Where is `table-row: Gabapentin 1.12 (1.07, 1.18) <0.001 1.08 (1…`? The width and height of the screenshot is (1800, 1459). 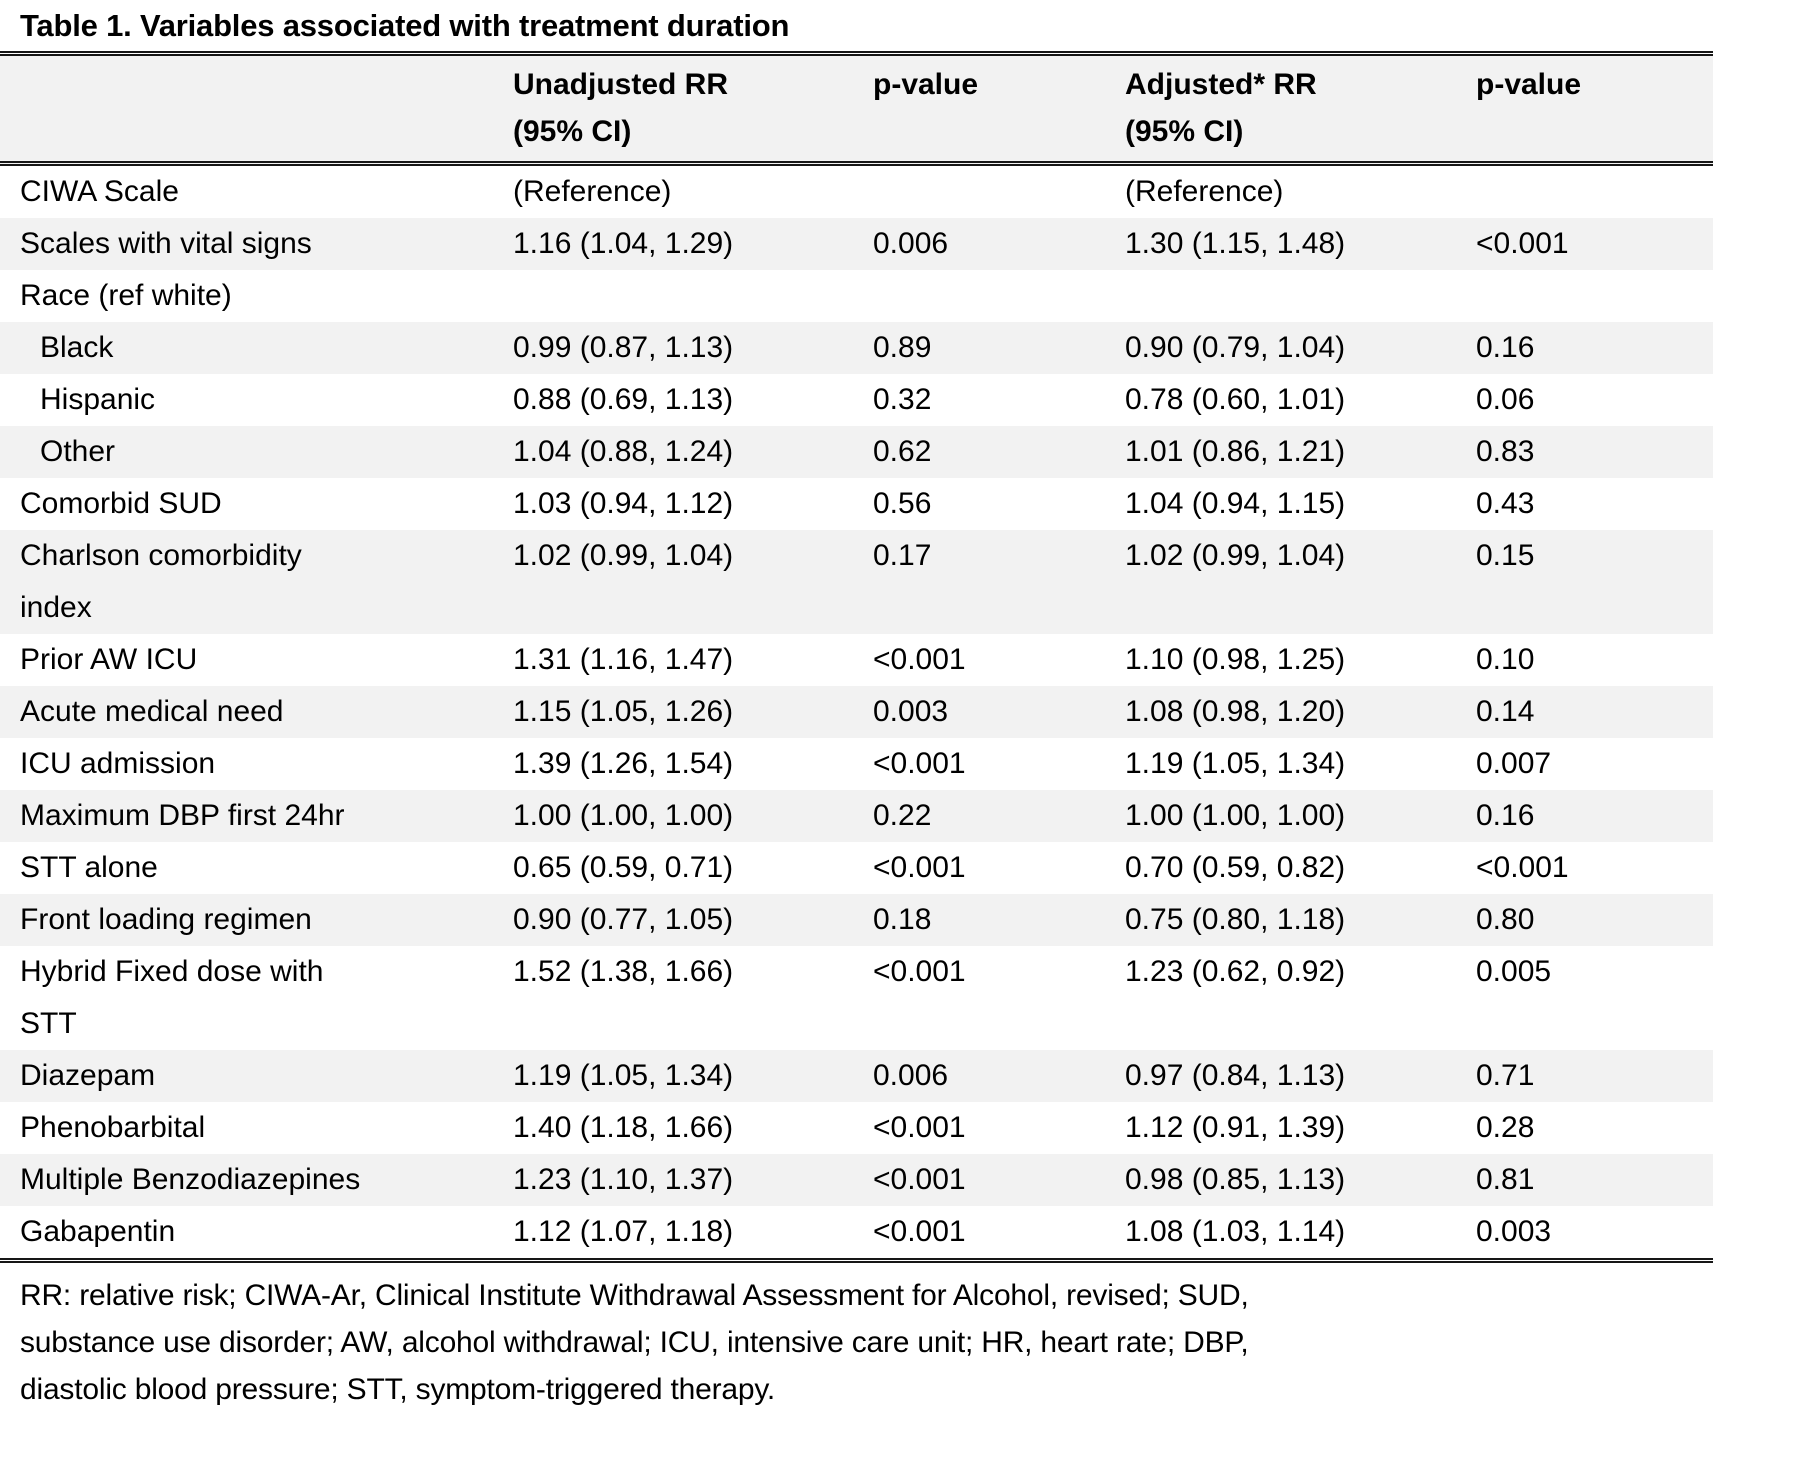 table-row: Gabapentin 1.12 (1.07, 1.18) <0.001 1.08 (1… is located at coordinates (856, 1234).